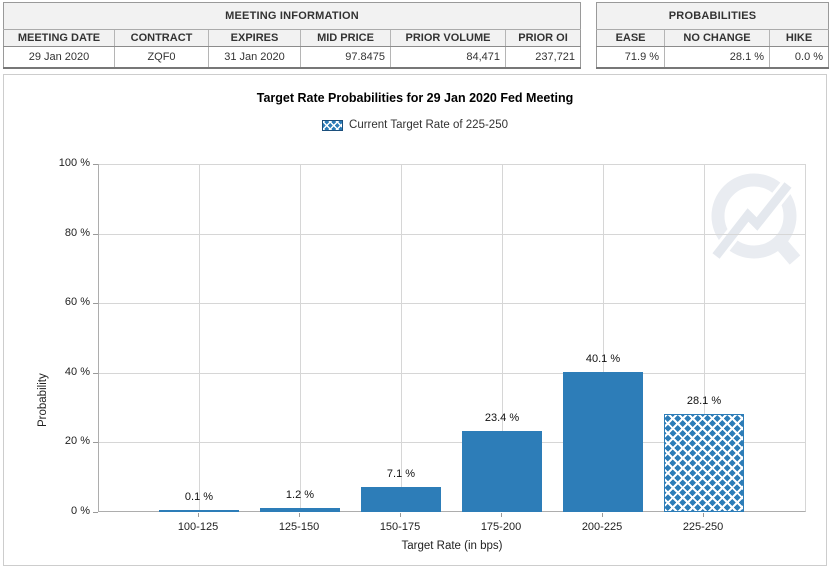  I want to click on expires-header: EXPIRES, so click(254, 38).